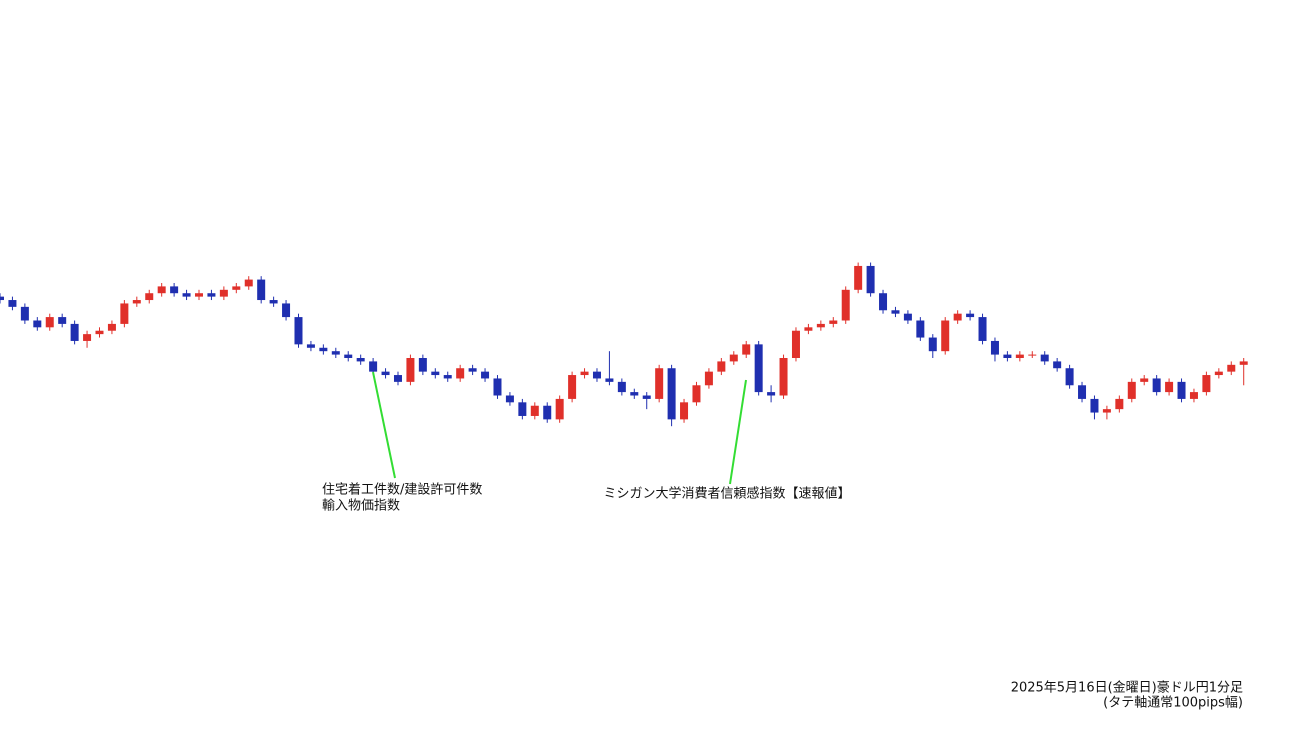 The height and width of the screenshot is (745, 1300). I want to click on annotation-text: 輸入物価指数, so click(361, 506).